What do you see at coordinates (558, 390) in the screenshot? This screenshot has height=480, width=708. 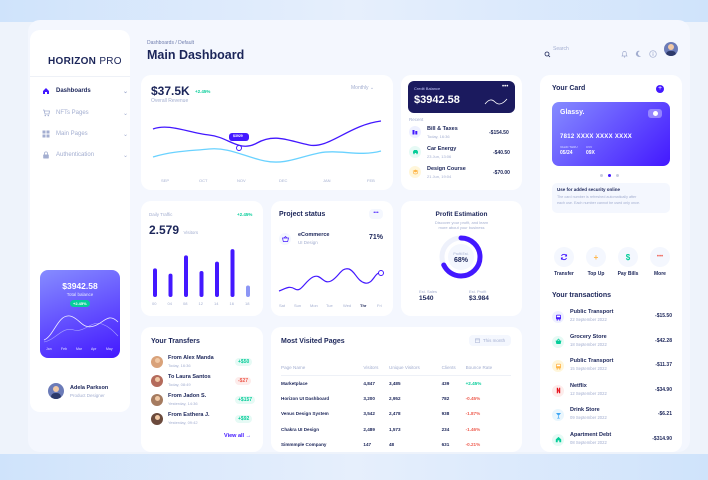 I see `netflix-icon` at bounding box center [558, 390].